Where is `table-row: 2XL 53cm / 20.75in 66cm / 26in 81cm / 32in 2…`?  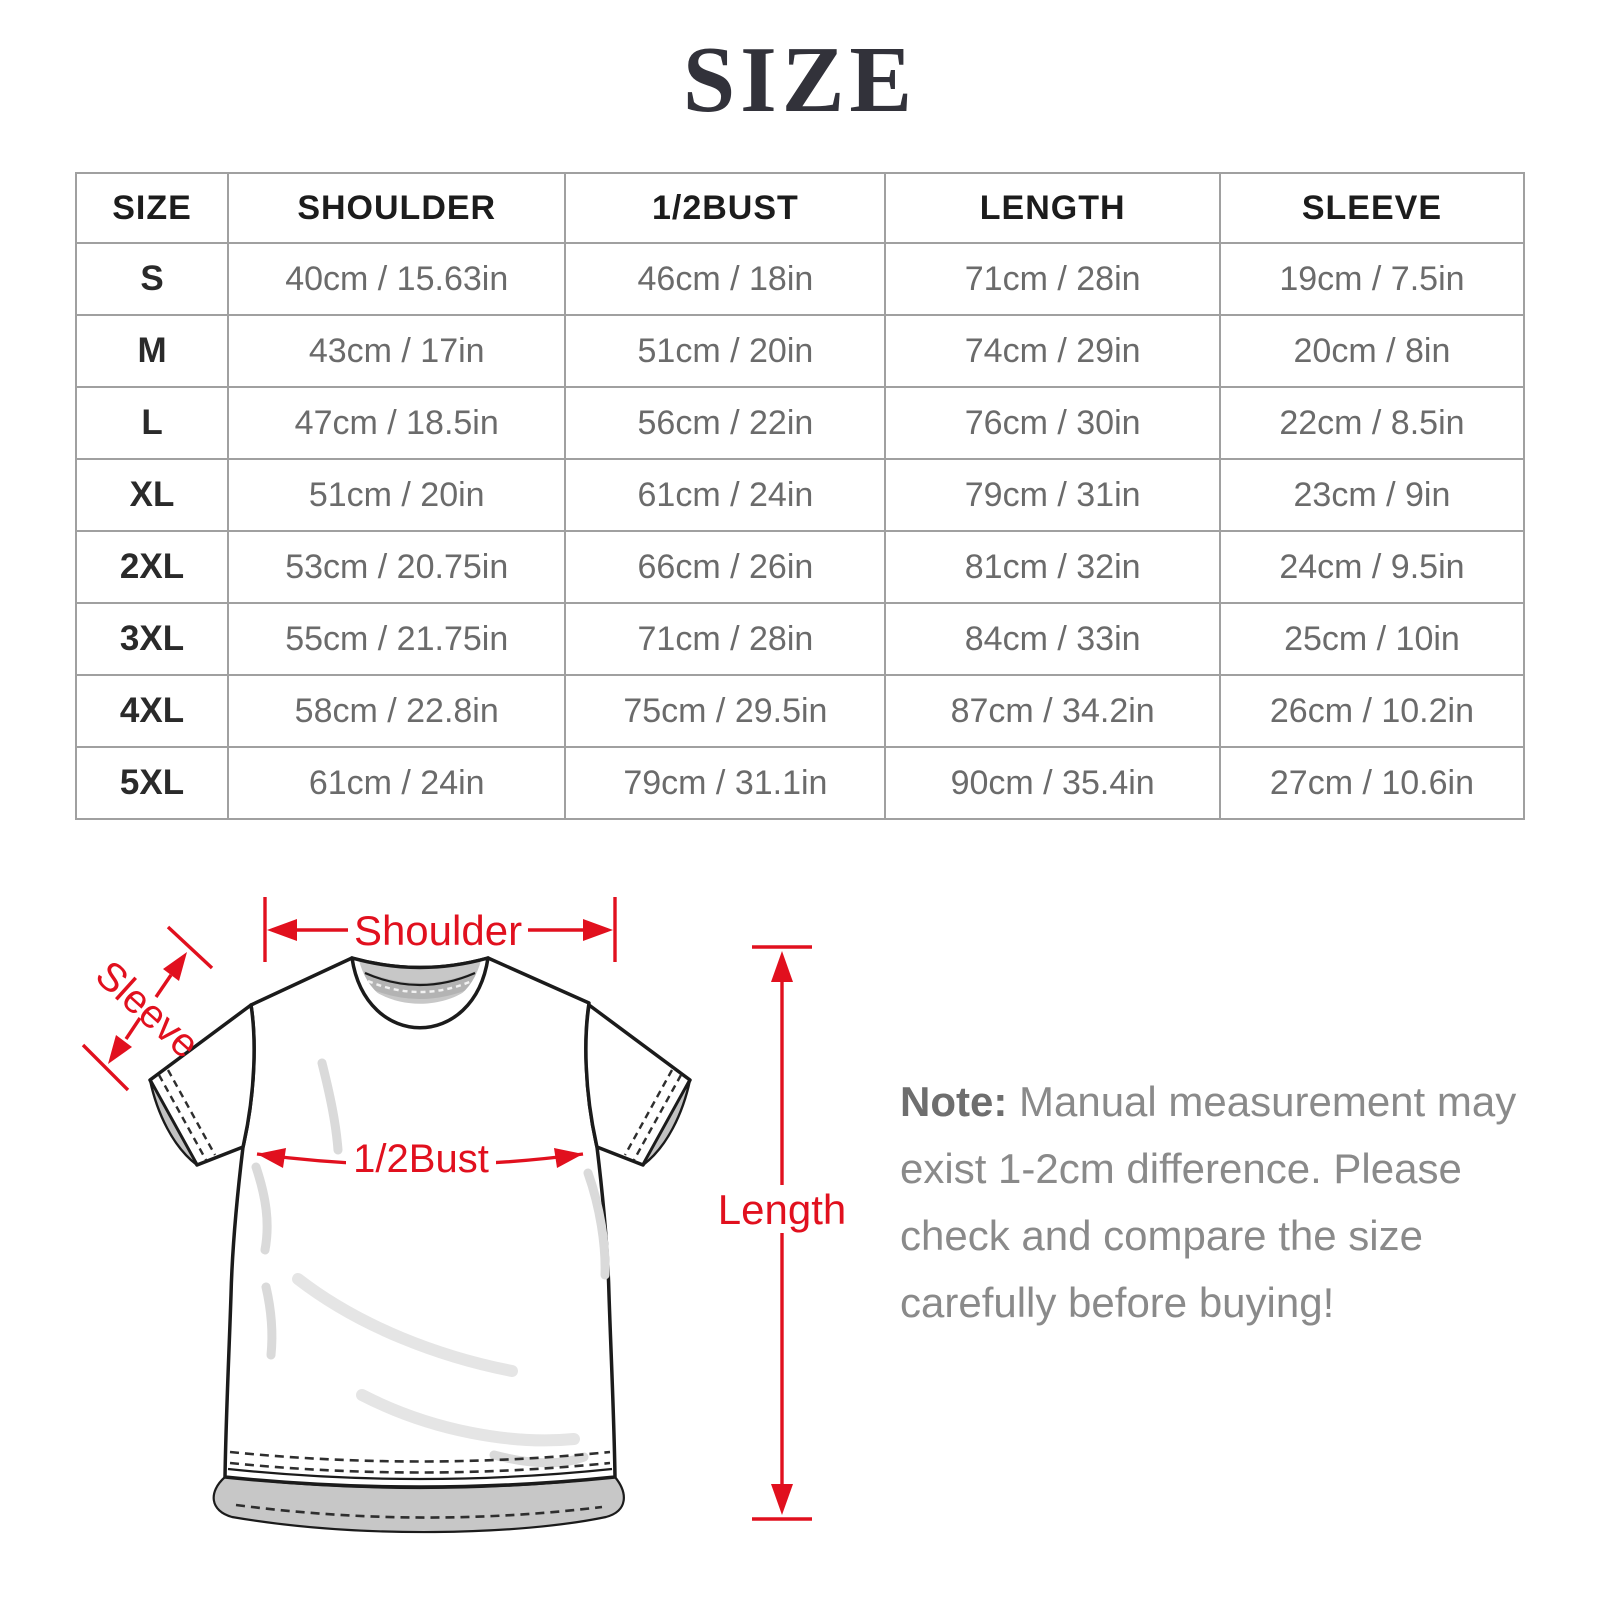 table-row: 2XL 53cm / 20.75in 66cm / 26in 81cm / 32in 2… is located at coordinates (800, 567).